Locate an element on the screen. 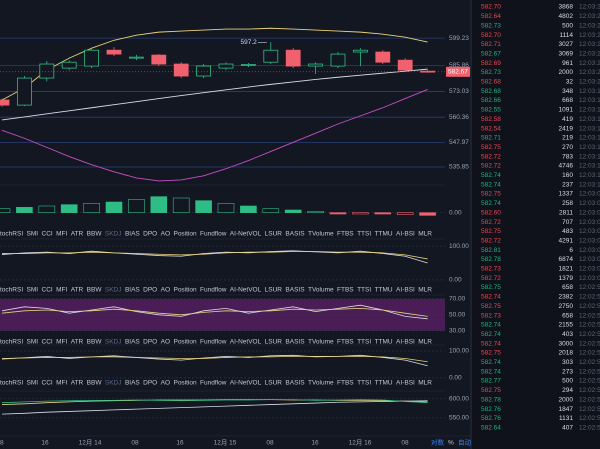  trade-price: 582.68 is located at coordinates (491, 82).